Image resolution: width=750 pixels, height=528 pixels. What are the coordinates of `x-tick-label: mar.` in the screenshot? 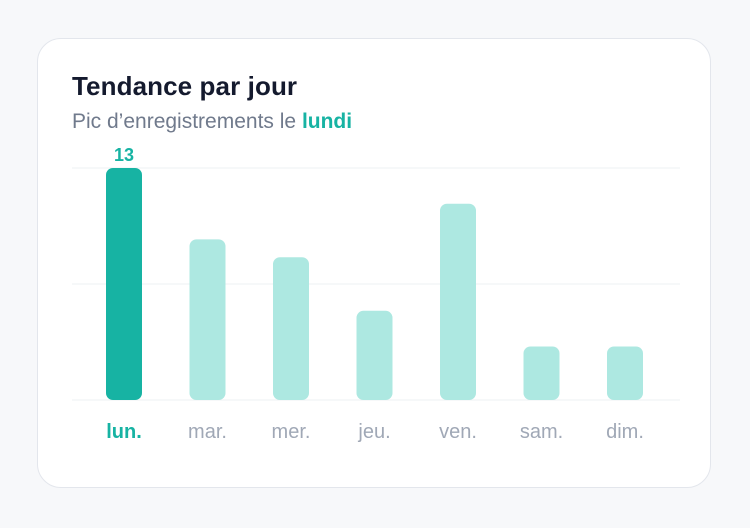 It's located at (207, 432).